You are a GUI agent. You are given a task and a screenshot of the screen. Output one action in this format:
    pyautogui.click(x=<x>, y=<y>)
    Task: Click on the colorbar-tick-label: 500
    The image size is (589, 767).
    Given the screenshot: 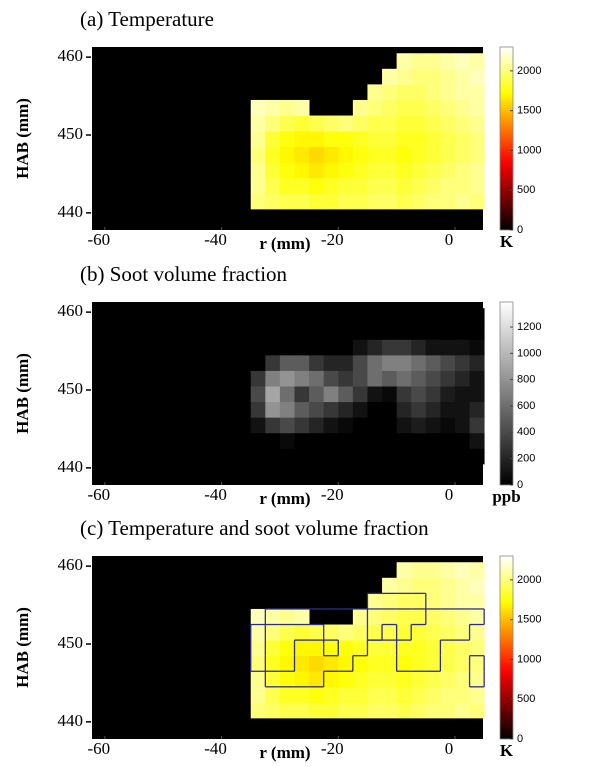 What is the action you would take?
    pyautogui.click(x=526, y=190)
    